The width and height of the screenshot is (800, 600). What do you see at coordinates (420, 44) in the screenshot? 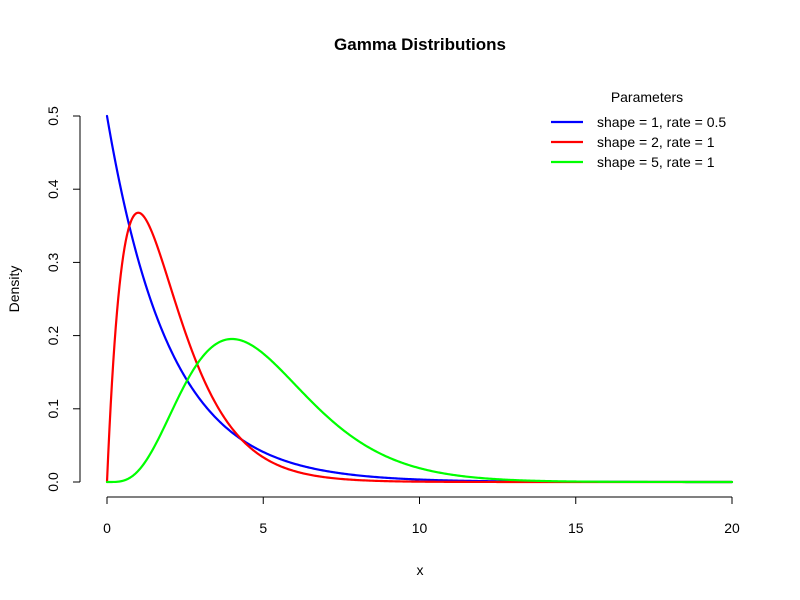
I see `chart-title: Gamma Distributions` at bounding box center [420, 44].